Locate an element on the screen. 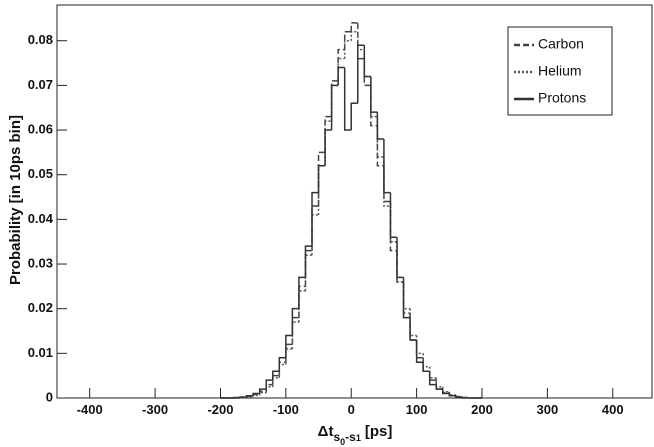 The image size is (654, 447). y-tick-label: 0.07 is located at coordinates (40, 84).